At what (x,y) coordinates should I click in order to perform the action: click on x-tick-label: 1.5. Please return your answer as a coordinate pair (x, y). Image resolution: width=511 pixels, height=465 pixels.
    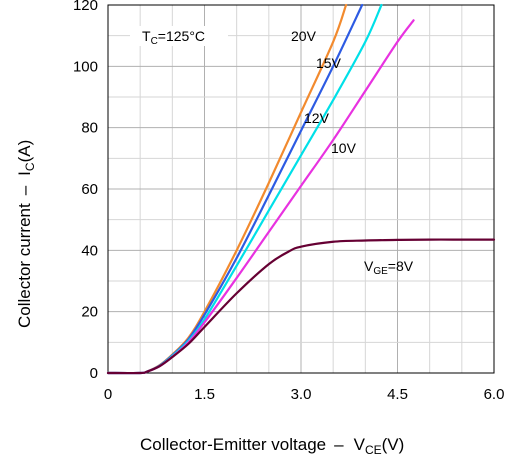
    Looking at the image, I should click on (204, 394).